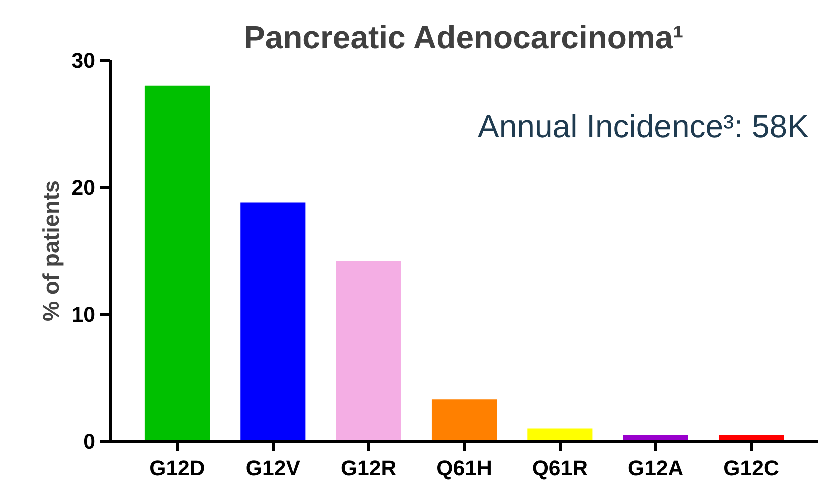 The image size is (838, 491). Describe the element at coordinates (643, 126) in the screenshot. I see `annotation: Annual Incidence³: 58K` at that location.